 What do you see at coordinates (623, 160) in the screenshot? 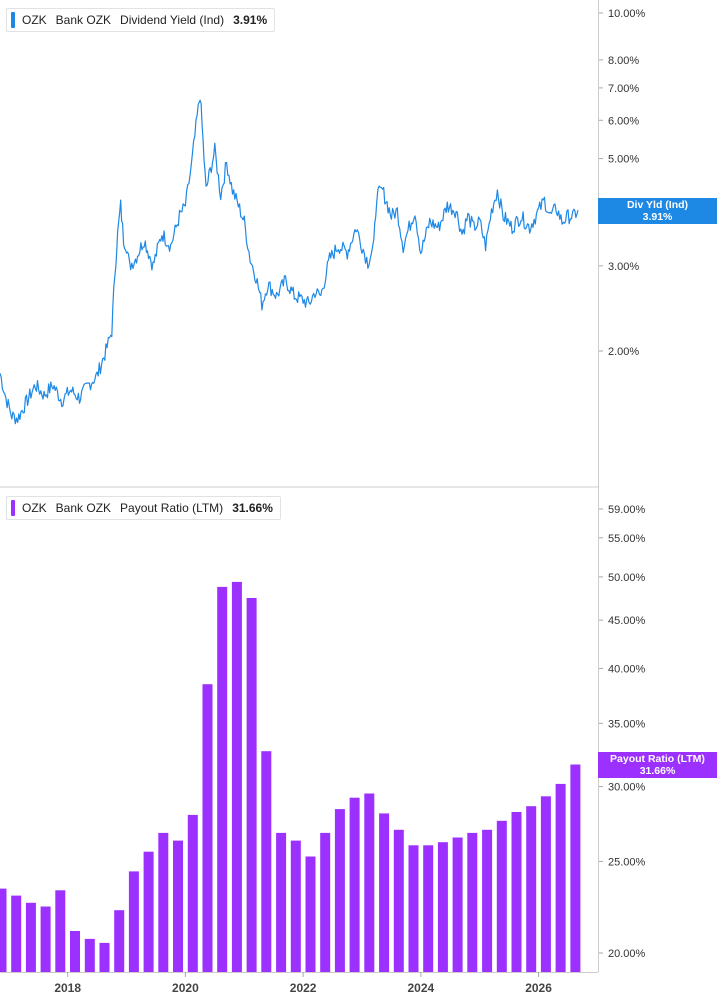
I see `yield-tick-label: 5.00%` at bounding box center [623, 160].